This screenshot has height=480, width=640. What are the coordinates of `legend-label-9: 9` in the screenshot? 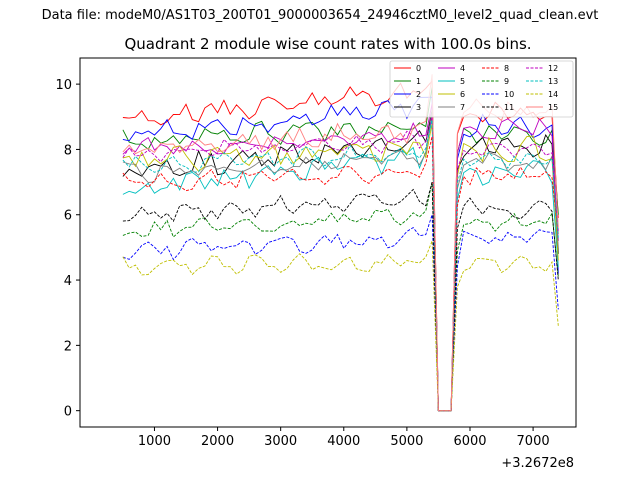 It's located at (506, 81).